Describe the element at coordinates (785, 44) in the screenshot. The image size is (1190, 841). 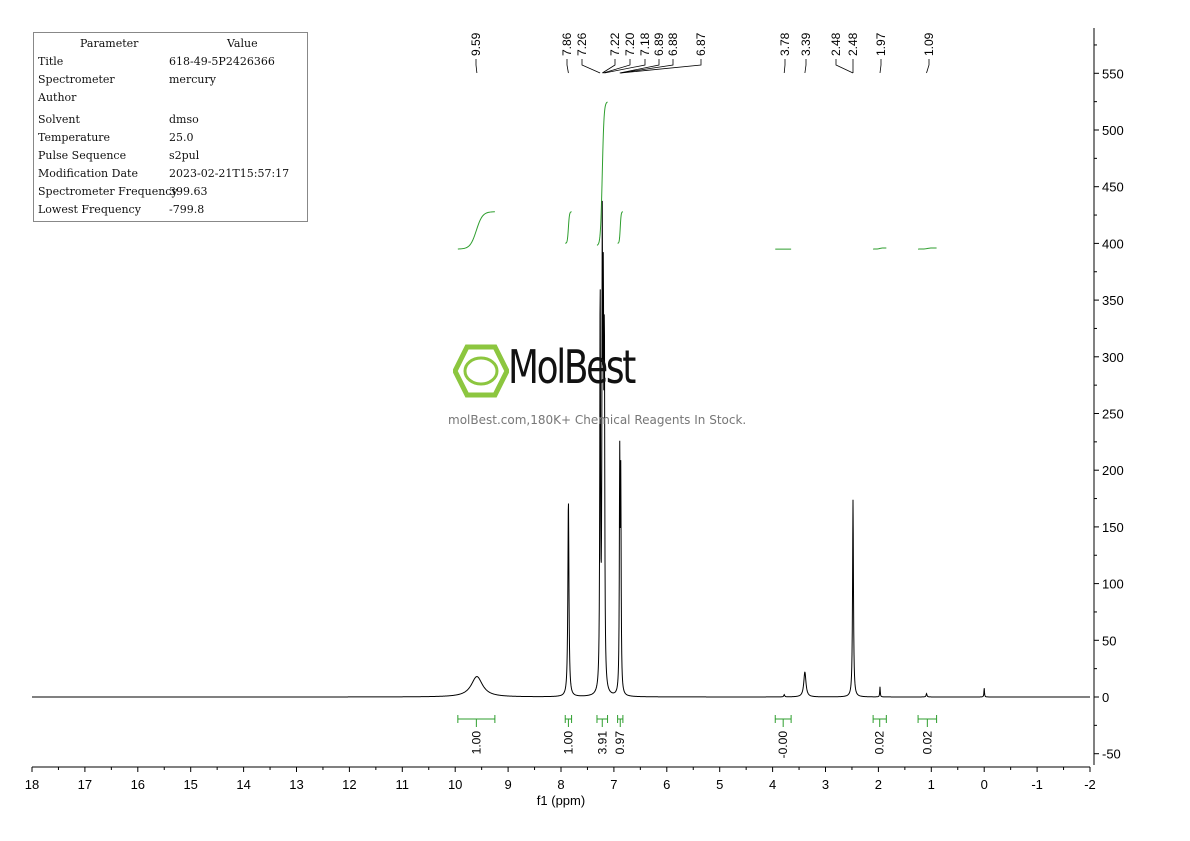
I see `peak-label: 3.78` at that location.